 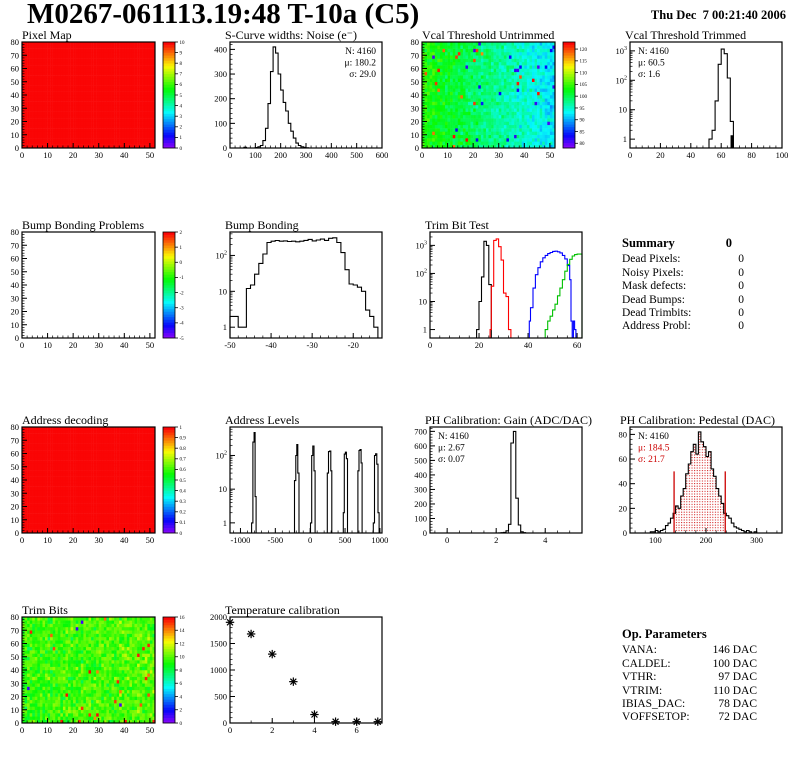 I want to click on svg-text: μ: 180.2, so click(x=361, y=64).